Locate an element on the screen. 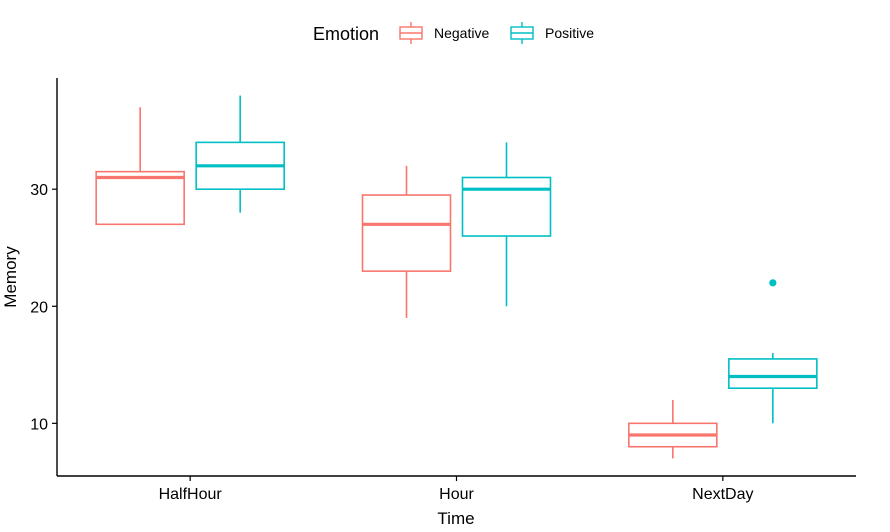 The width and height of the screenshot is (890, 532). x-tick-label: HalfHour is located at coordinates (191, 494).